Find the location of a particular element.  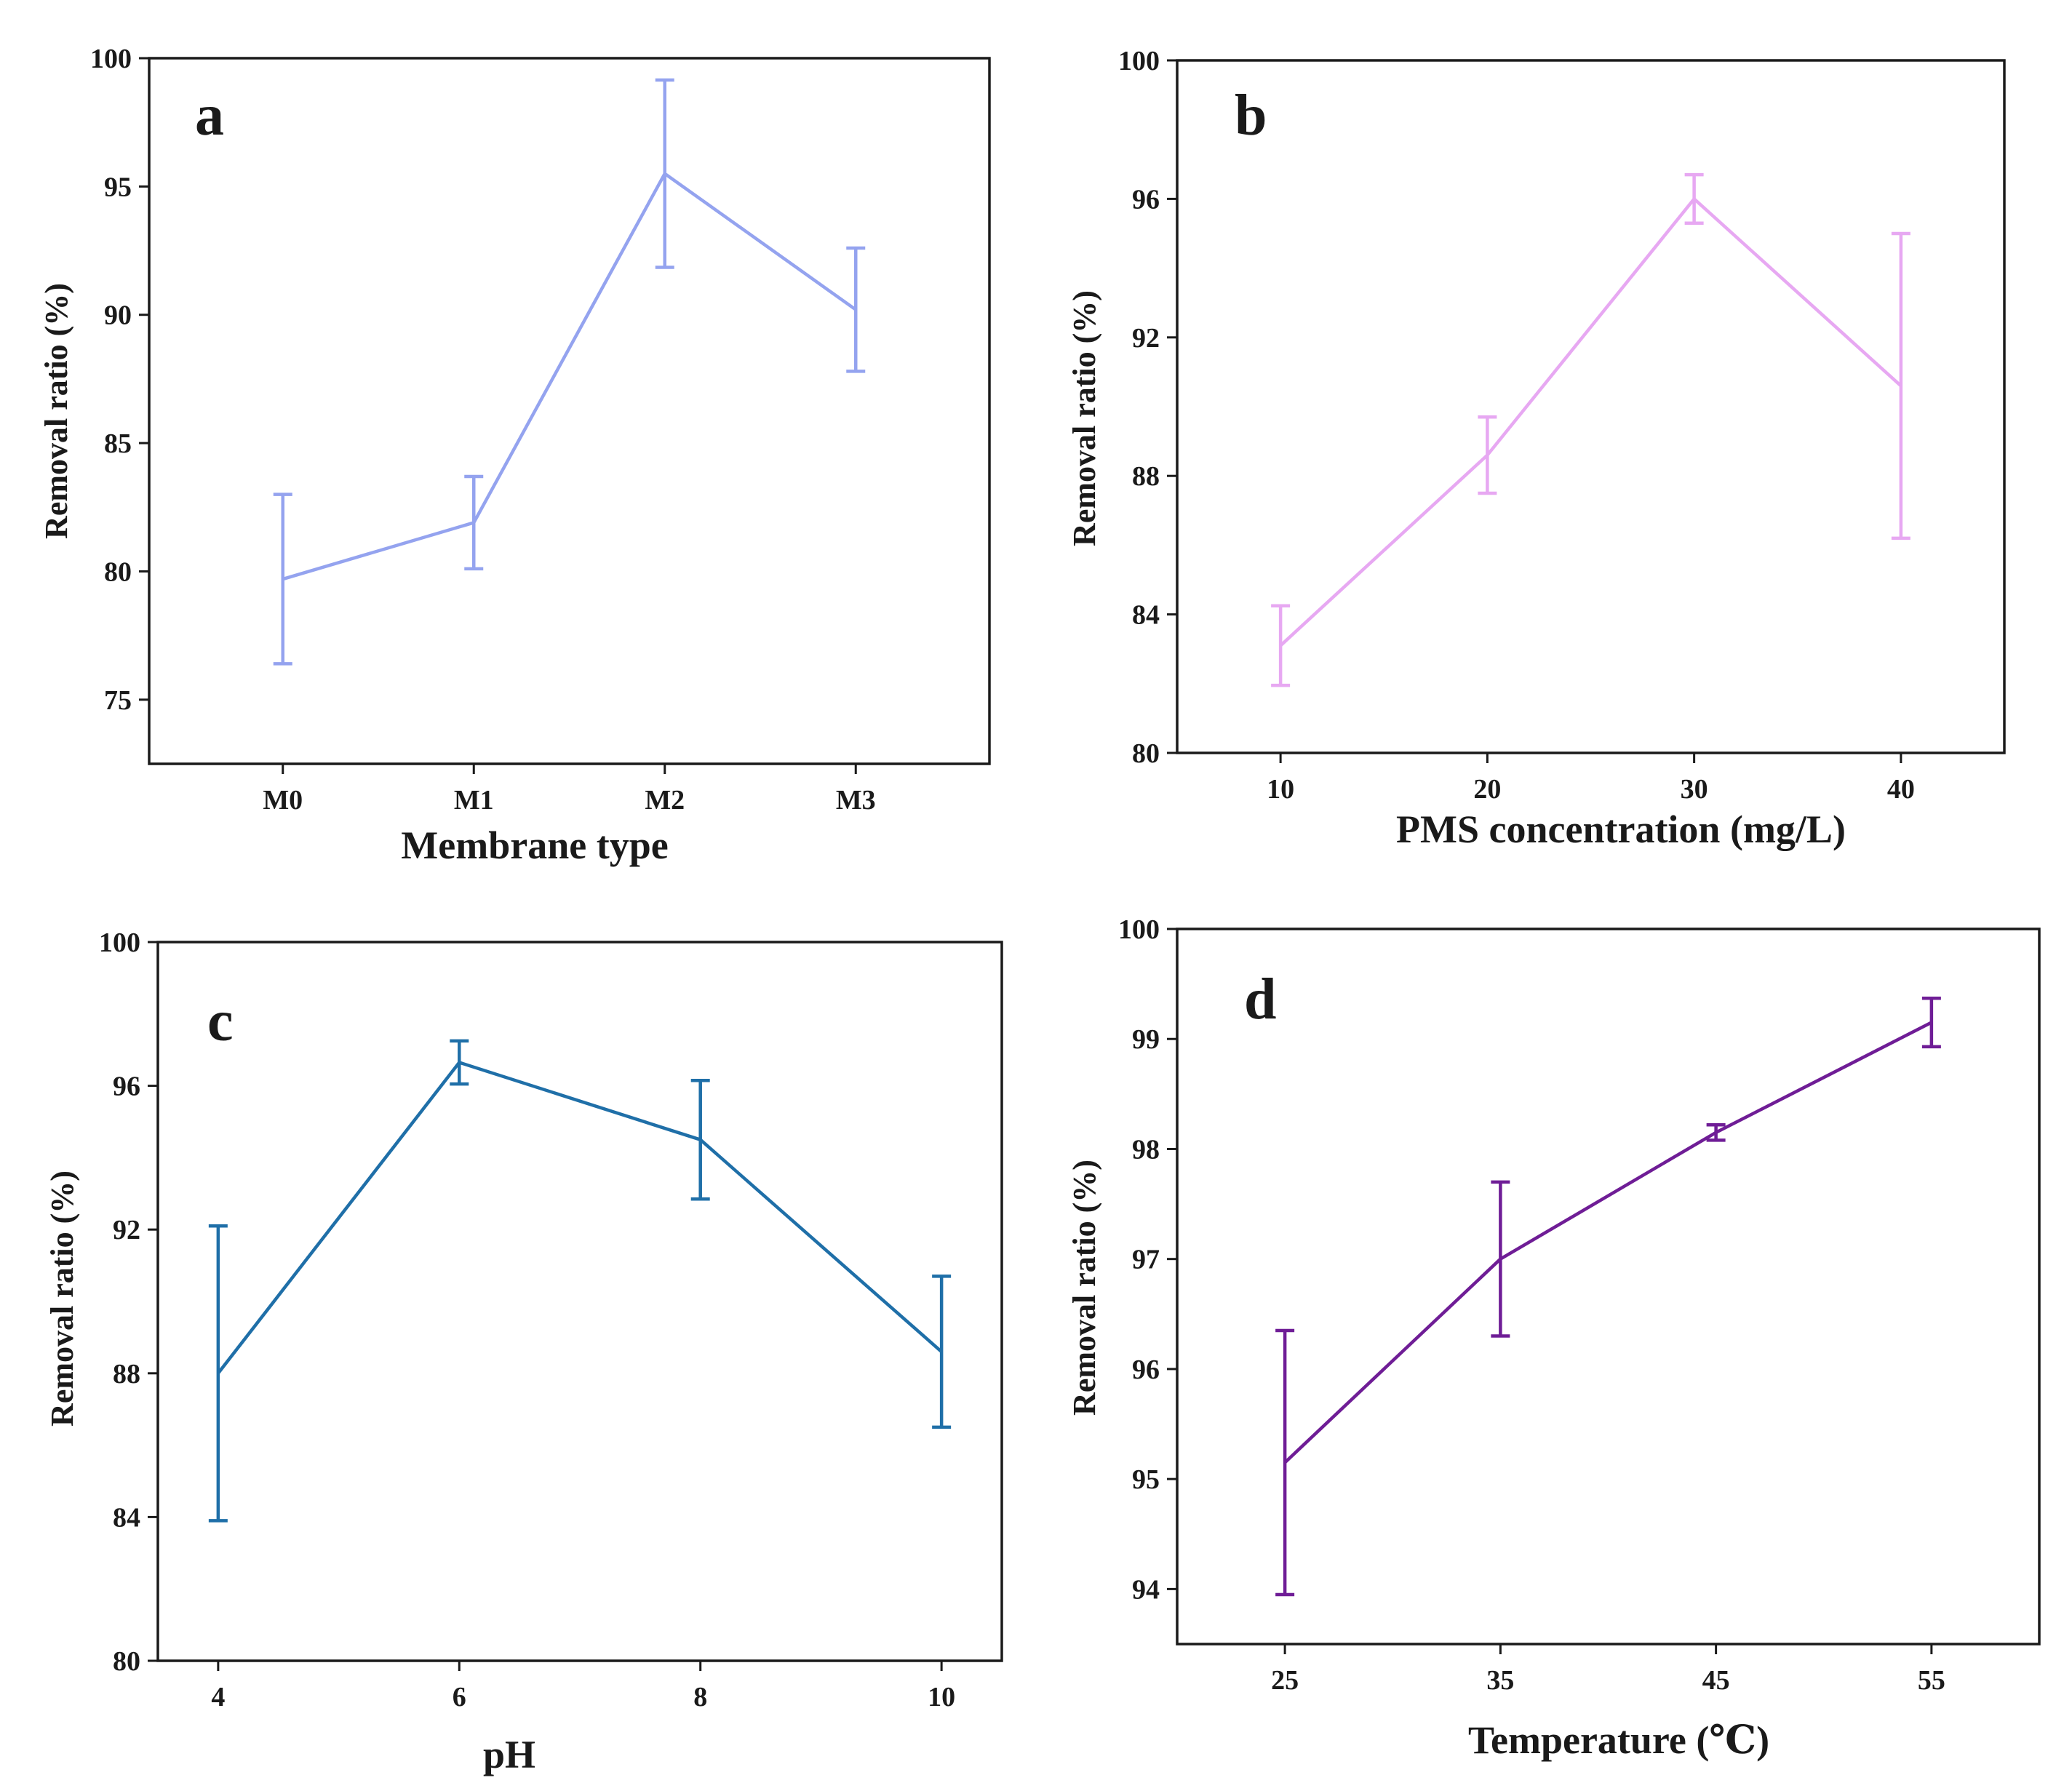

panel-d-series is located at coordinates (1608, 1297).